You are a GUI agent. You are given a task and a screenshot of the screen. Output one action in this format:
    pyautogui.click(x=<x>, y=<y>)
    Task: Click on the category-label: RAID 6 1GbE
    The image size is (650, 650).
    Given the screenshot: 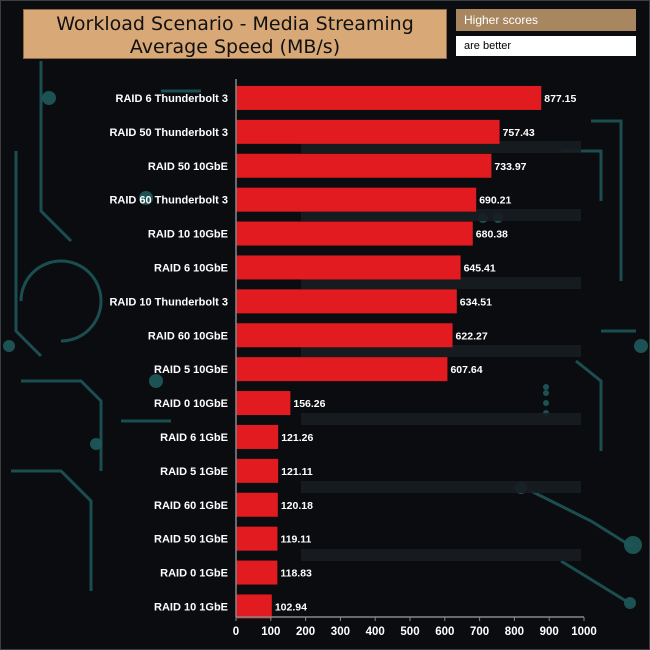 What is the action you would take?
    pyautogui.click(x=194, y=438)
    